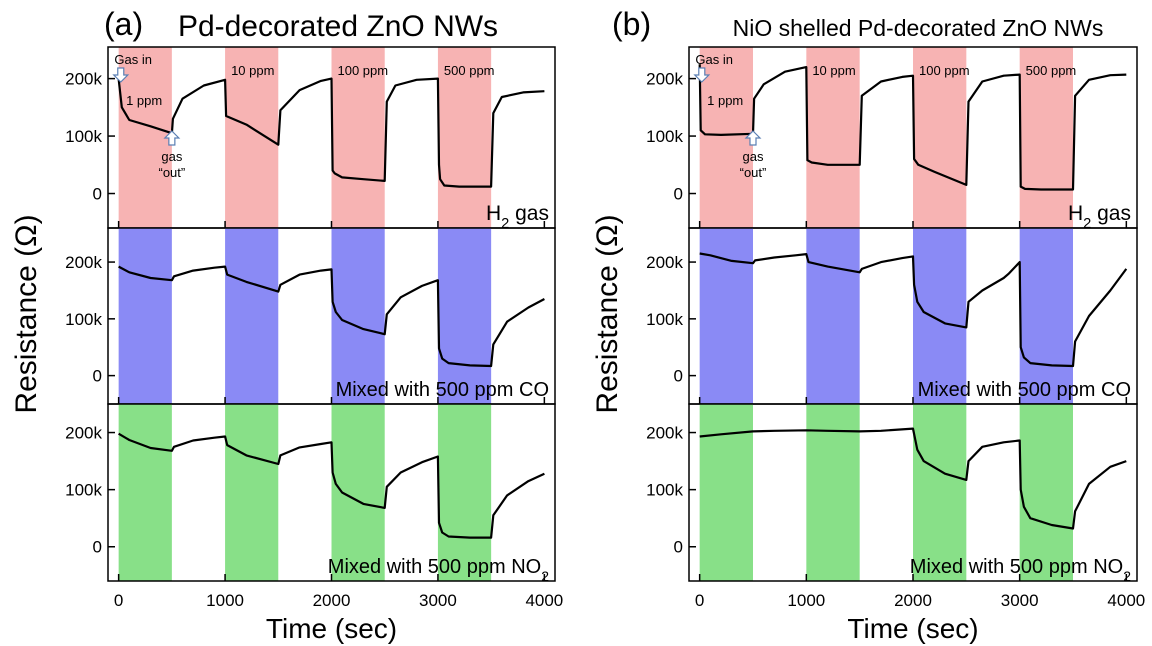 The height and width of the screenshot is (646, 1152). I want to click on panel-title: NiO shelled Pd-decorated ZnO NWs, so click(918, 28).